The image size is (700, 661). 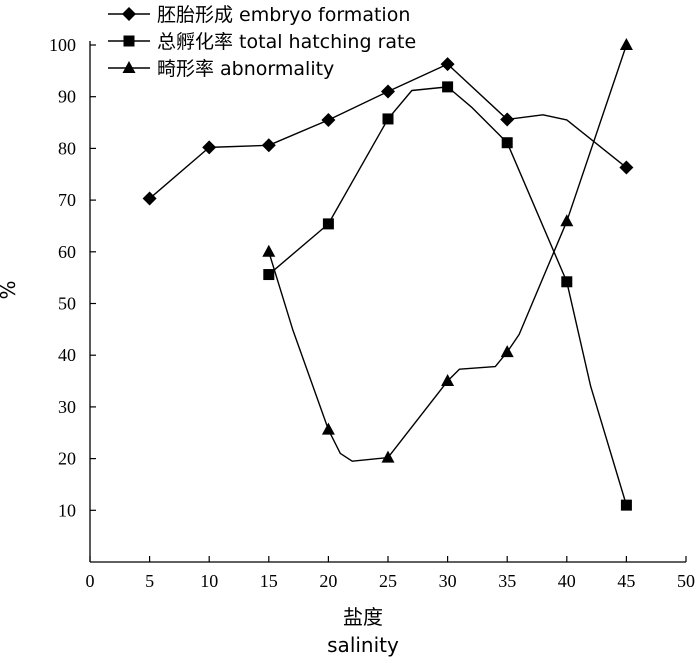 What do you see at coordinates (363, 645) in the screenshot?
I see `x-axis-title-en: salinity` at bounding box center [363, 645].